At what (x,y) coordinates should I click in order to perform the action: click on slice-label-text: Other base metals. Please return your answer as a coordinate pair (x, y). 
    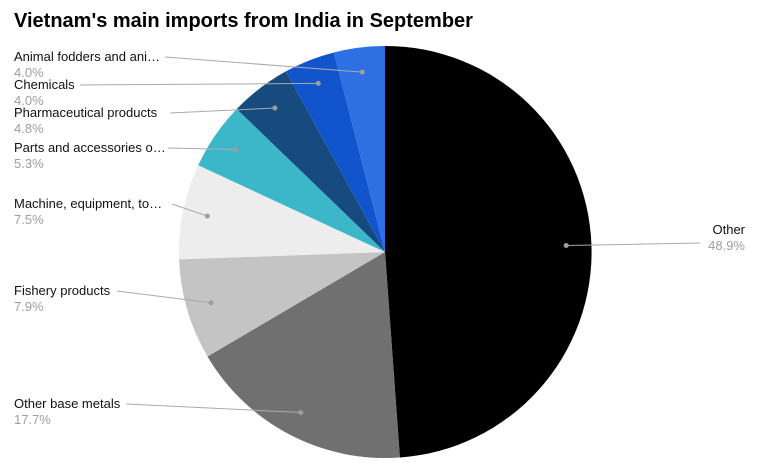
    Looking at the image, I should click on (67, 403).